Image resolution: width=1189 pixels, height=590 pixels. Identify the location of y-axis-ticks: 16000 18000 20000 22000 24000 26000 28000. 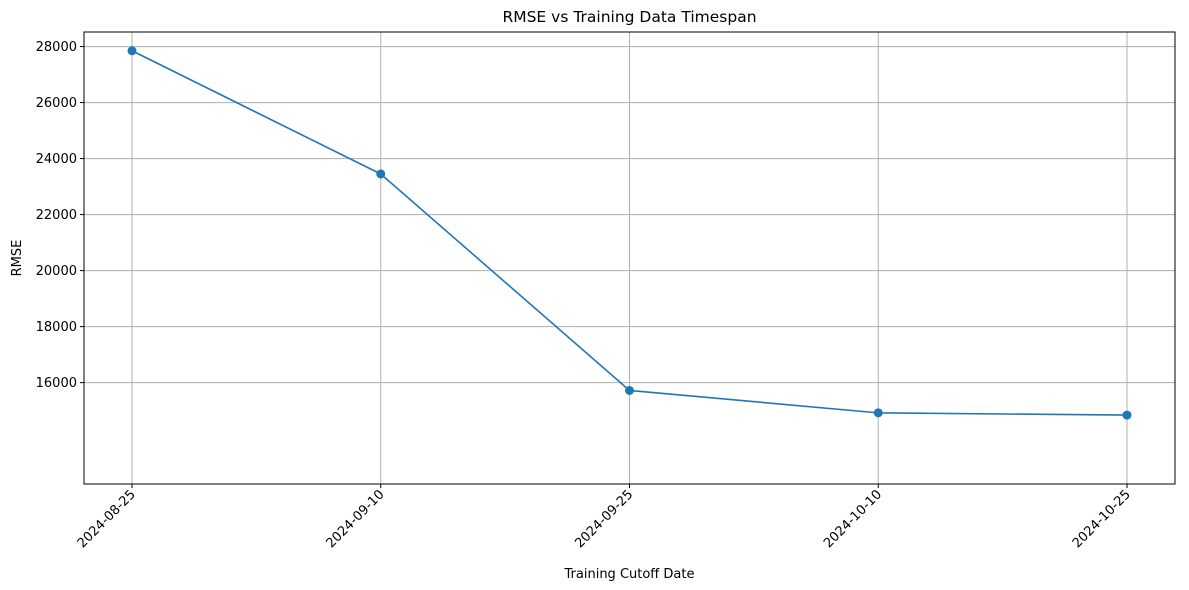
(60, 215).